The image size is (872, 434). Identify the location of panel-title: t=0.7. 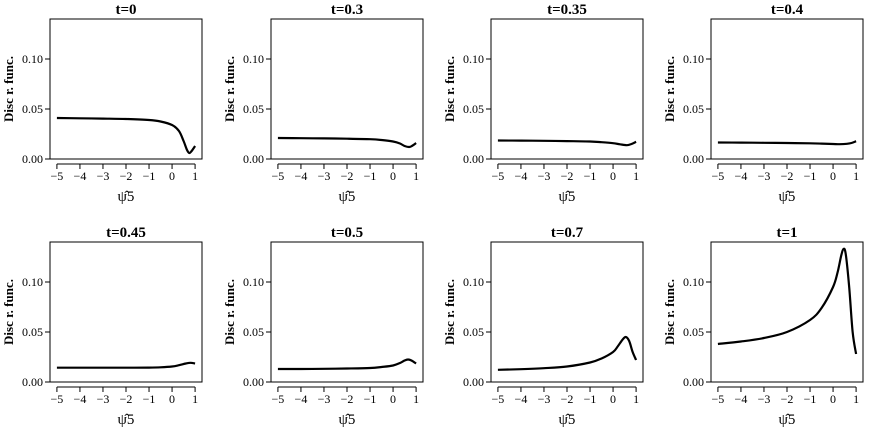
(567, 233).